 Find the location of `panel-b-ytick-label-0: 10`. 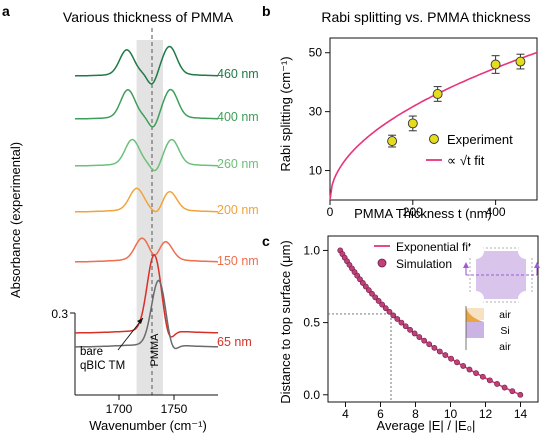

panel-b-ytick-label-0: 10 is located at coordinates (316, 171).